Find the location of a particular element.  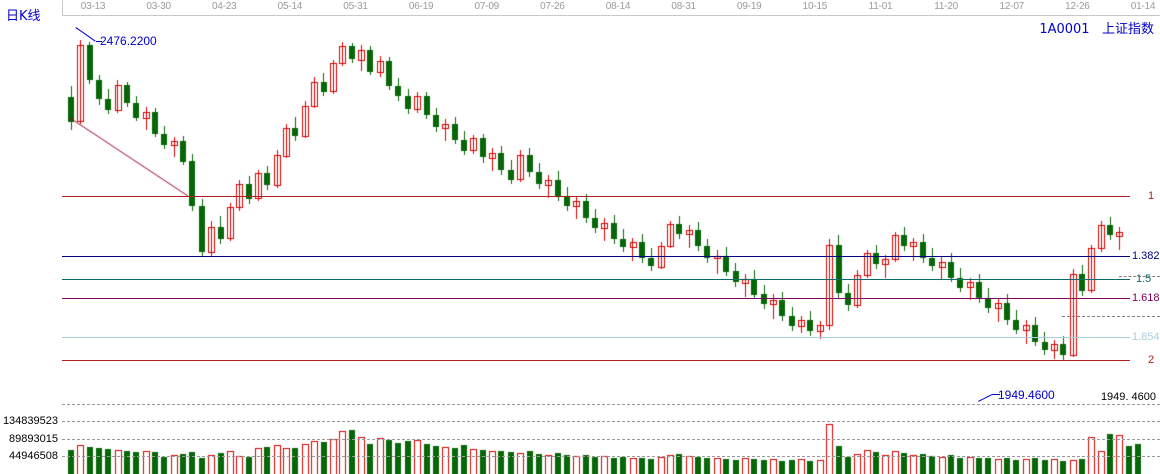

date-tick: 03-13 is located at coordinates (93, 6).